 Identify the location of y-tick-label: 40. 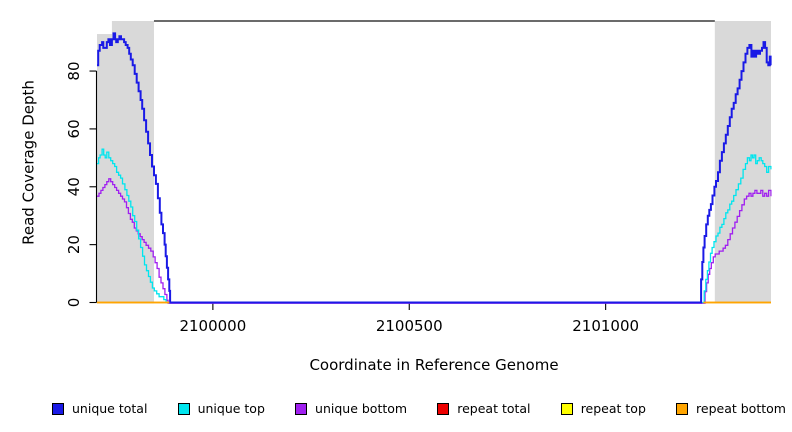
(74, 186).